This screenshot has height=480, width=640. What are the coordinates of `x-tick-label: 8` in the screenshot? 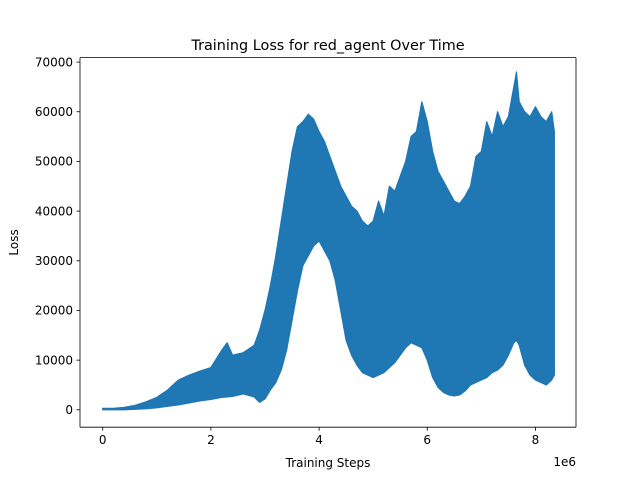 It's located at (536, 440).